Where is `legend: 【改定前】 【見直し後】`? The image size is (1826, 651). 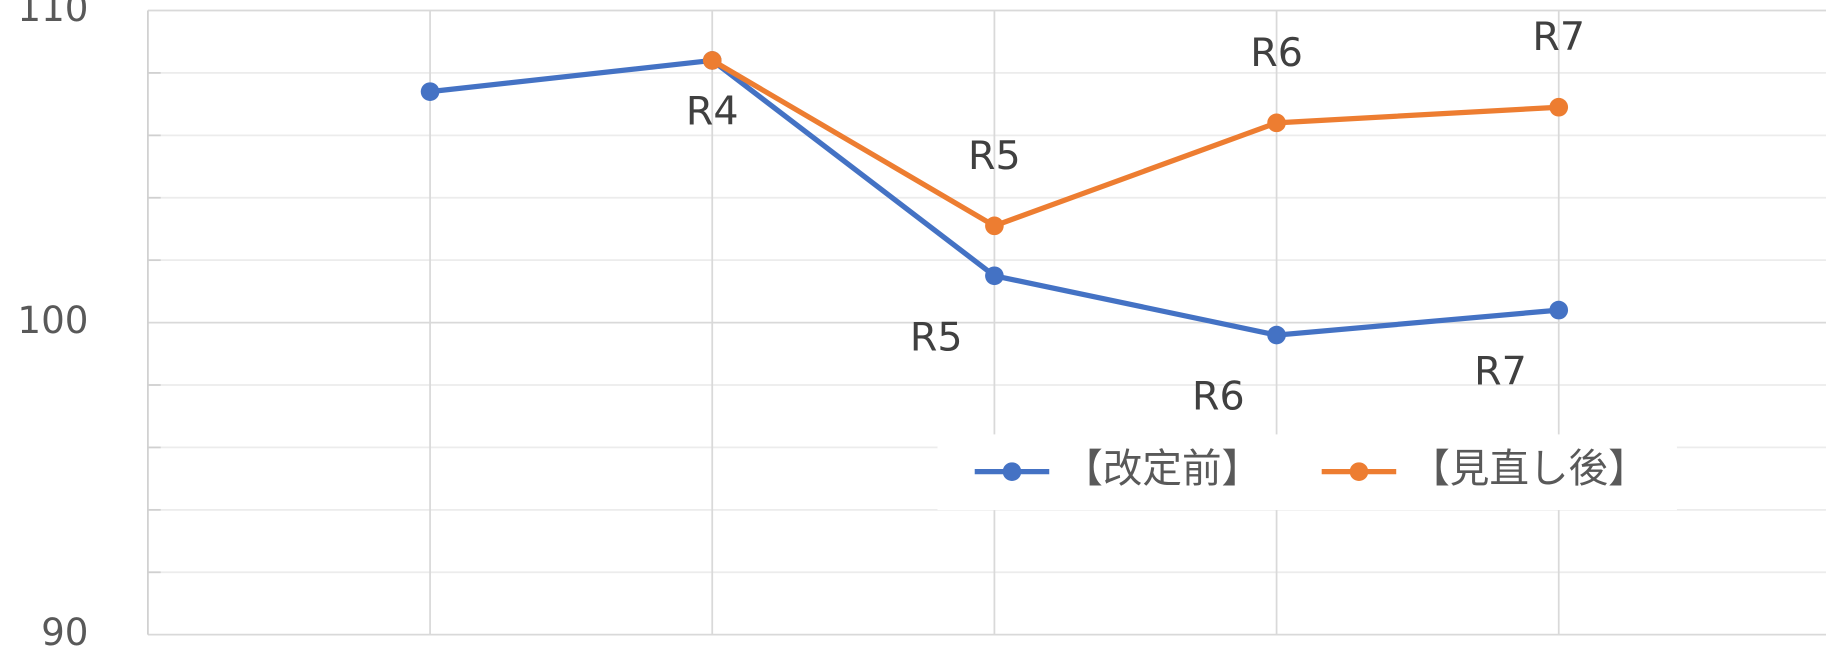 legend: 【改定前】 【見直し後】 is located at coordinates (1307, 472).